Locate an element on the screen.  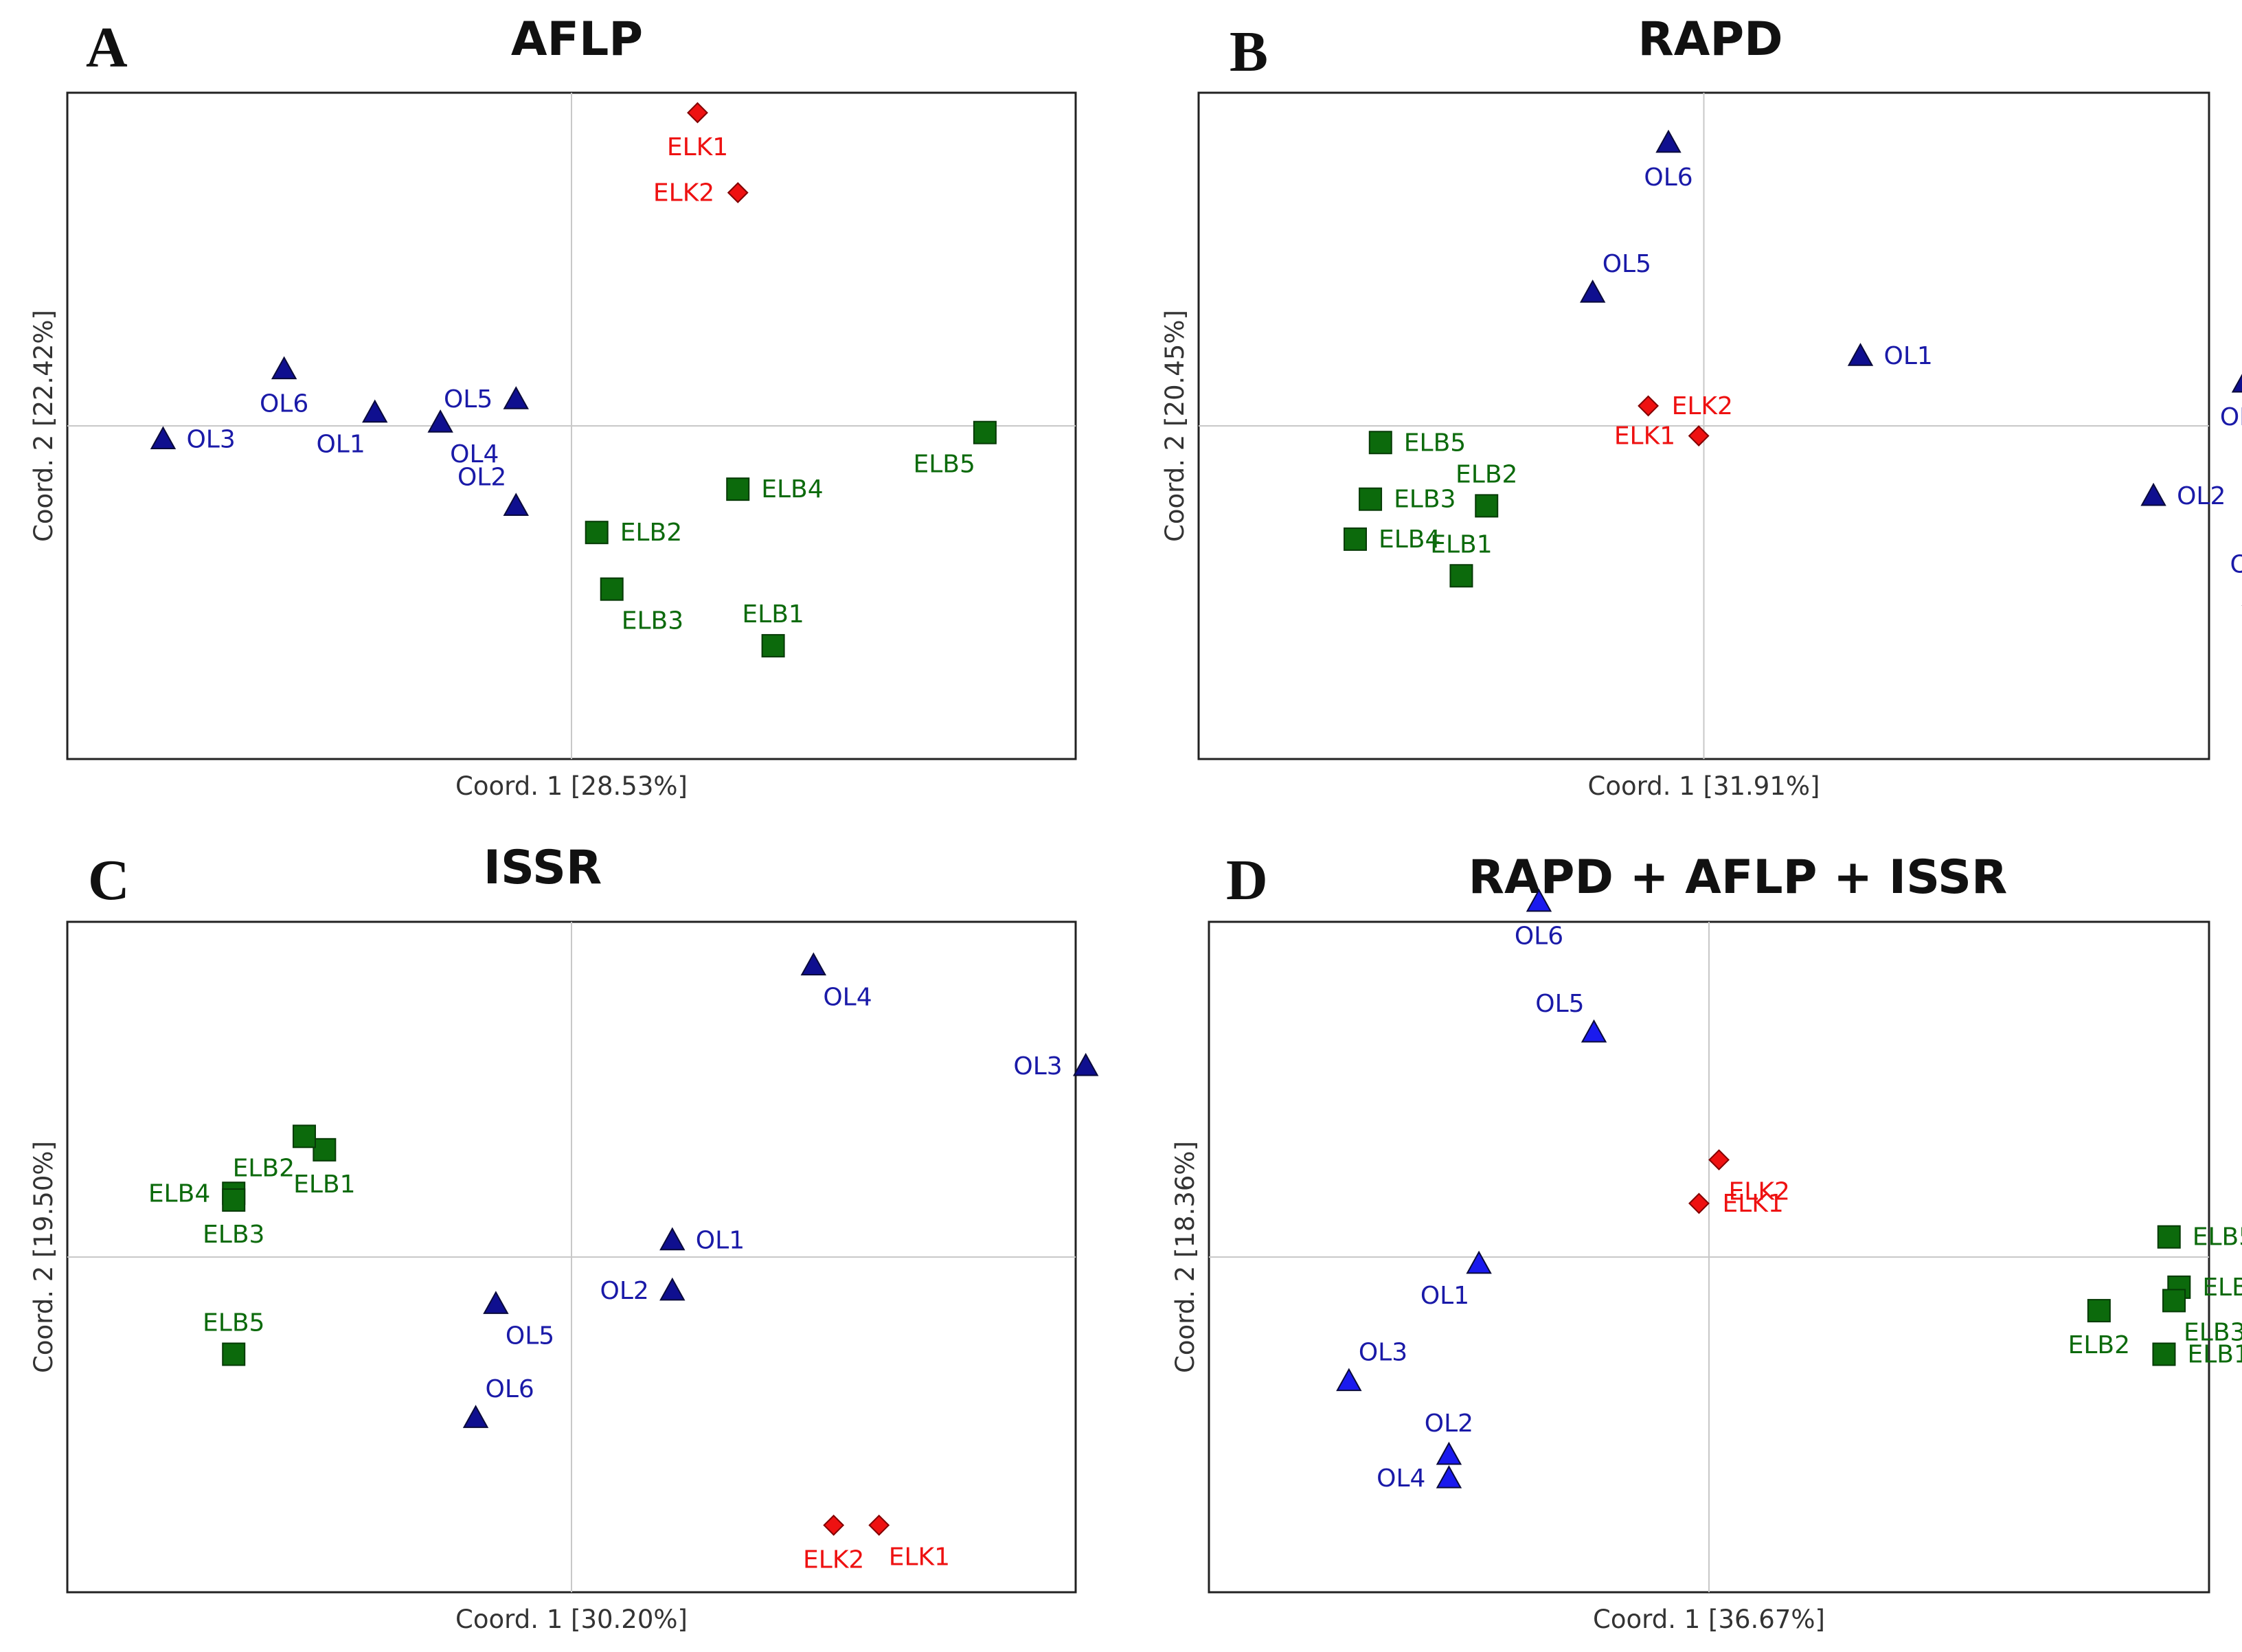
y-axis-label: Coord. 2 [18.36%] is located at coordinates (1185, 1257).